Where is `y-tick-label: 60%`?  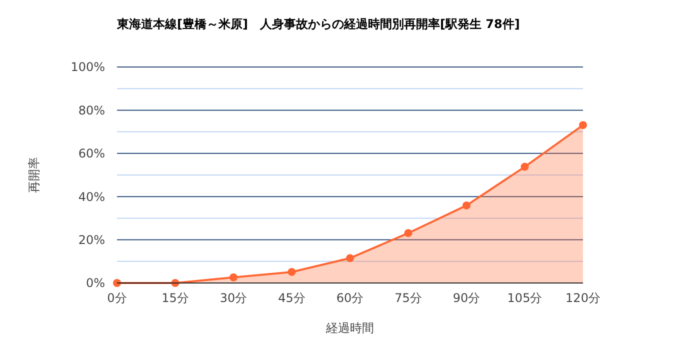 y-tick-label: 60% is located at coordinates (91, 153).